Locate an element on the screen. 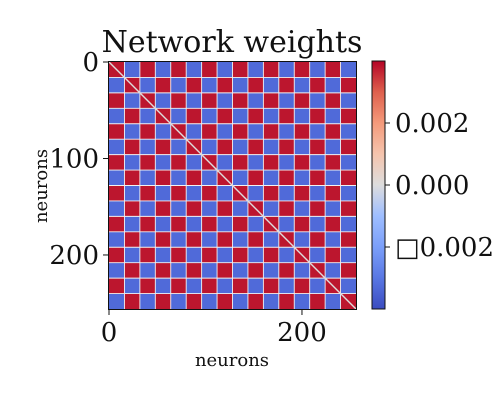  colorbar-tick-label: 0.000 is located at coordinates (432, 186).